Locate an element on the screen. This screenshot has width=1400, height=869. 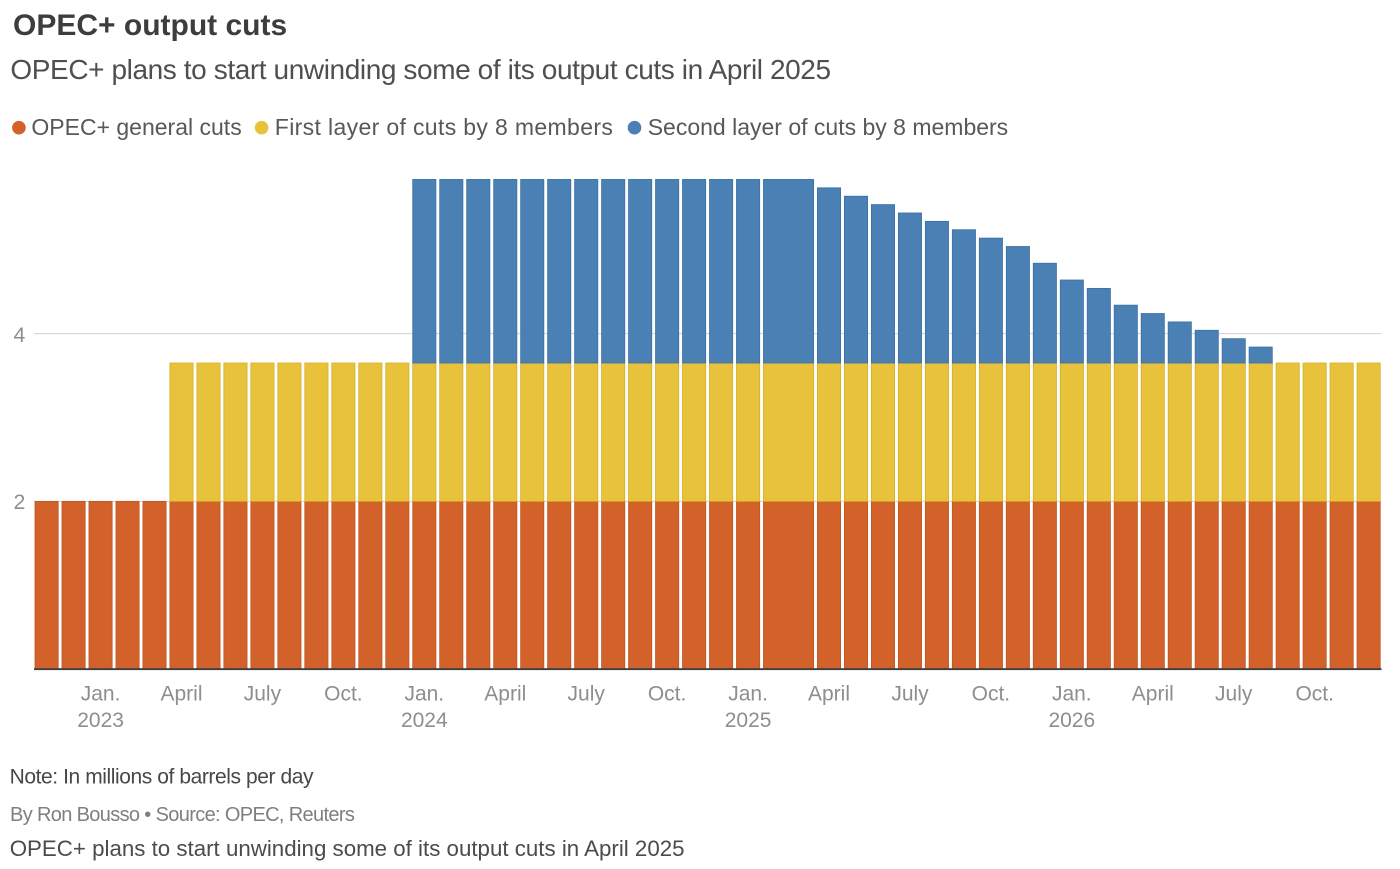
svg-text: 2024 is located at coordinates (424, 720).